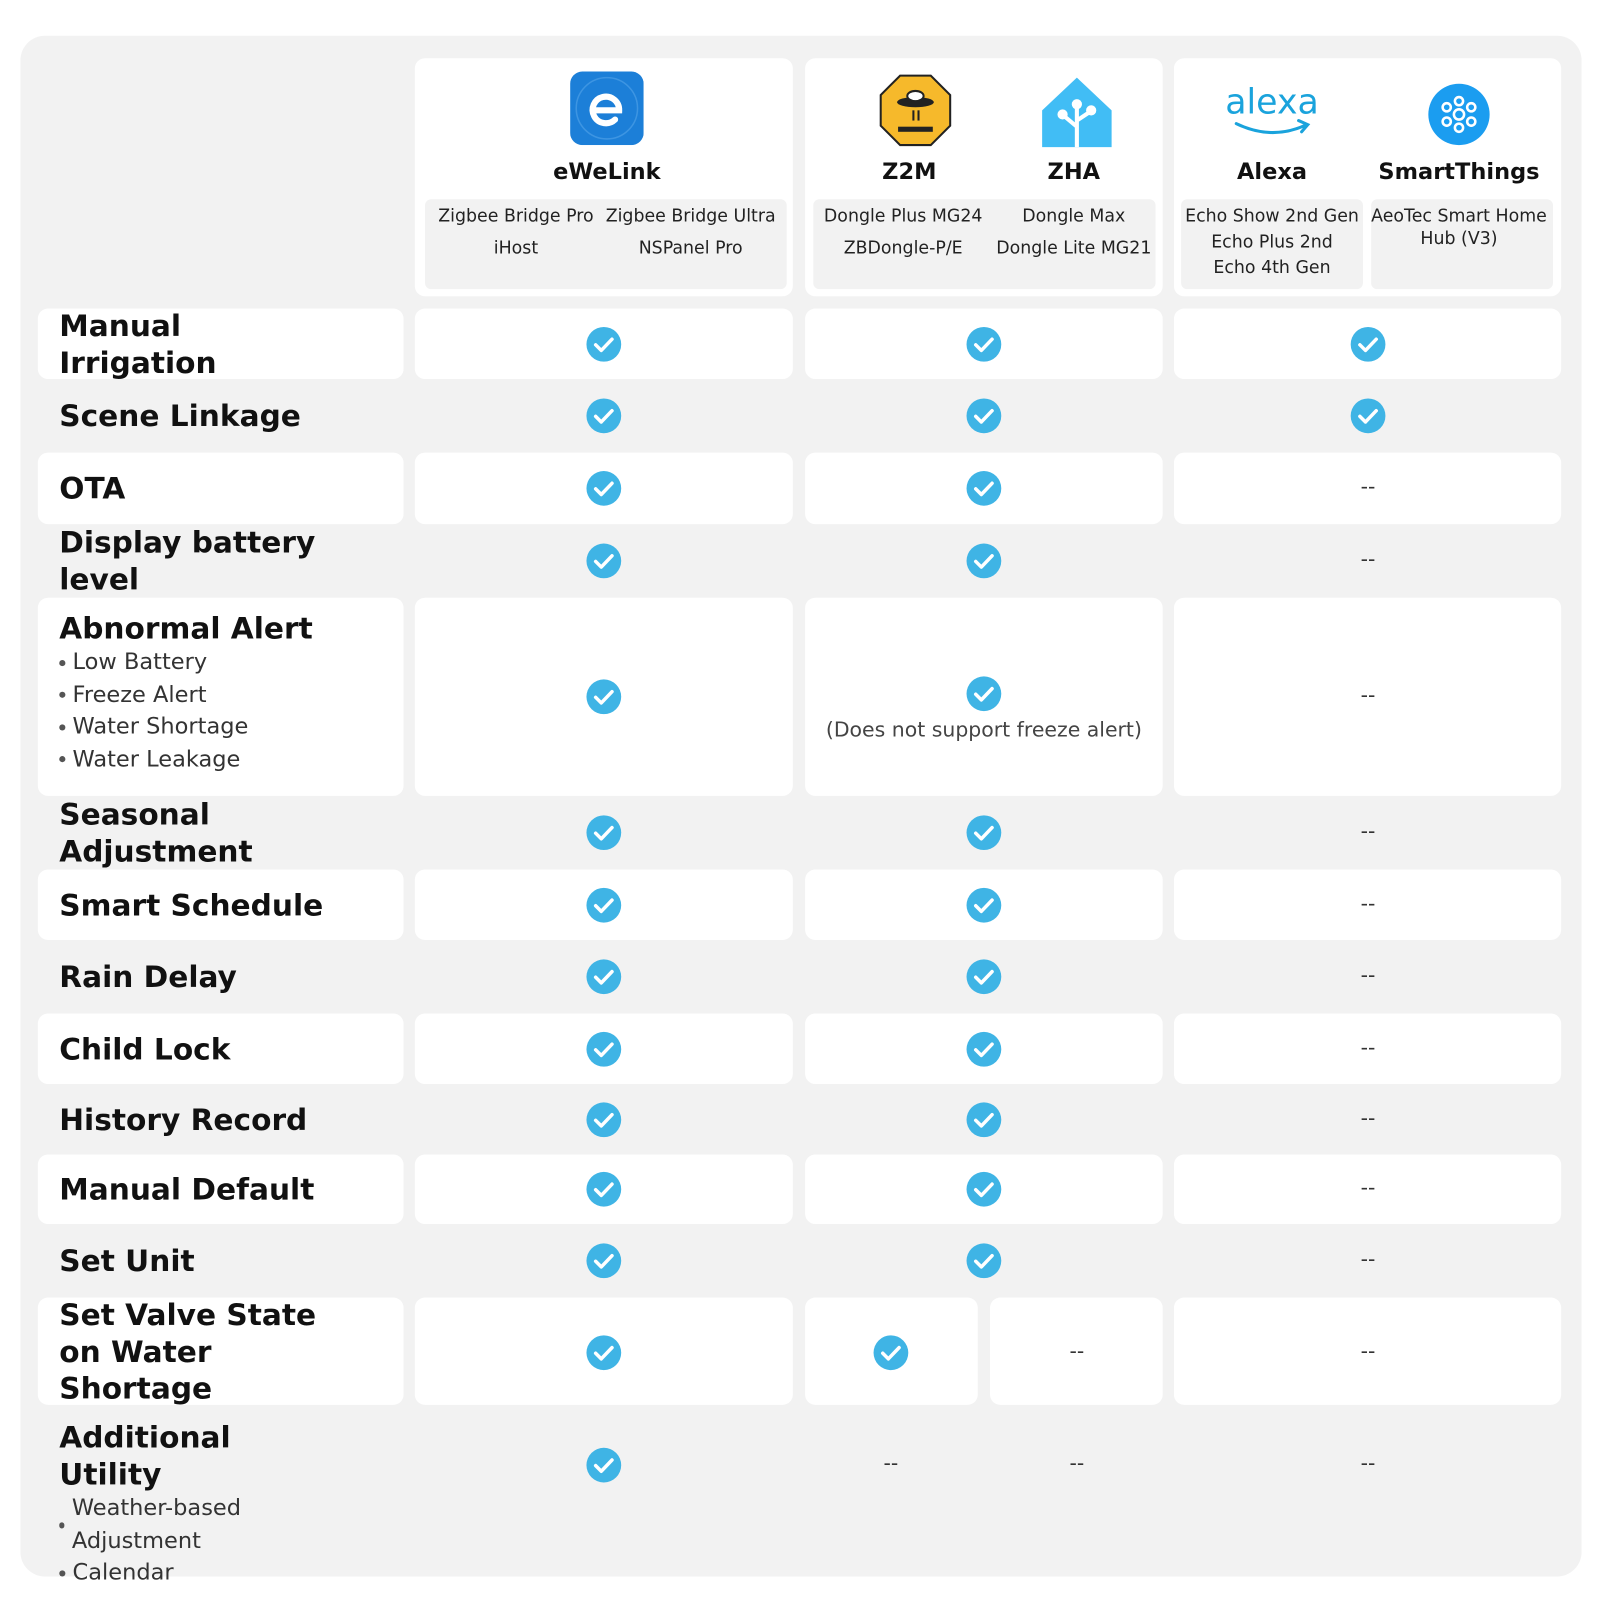 The width and height of the screenshot is (1600, 1600). What do you see at coordinates (145, 1049) in the screenshot?
I see `feature-title: Child Lock` at bounding box center [145, 1049].